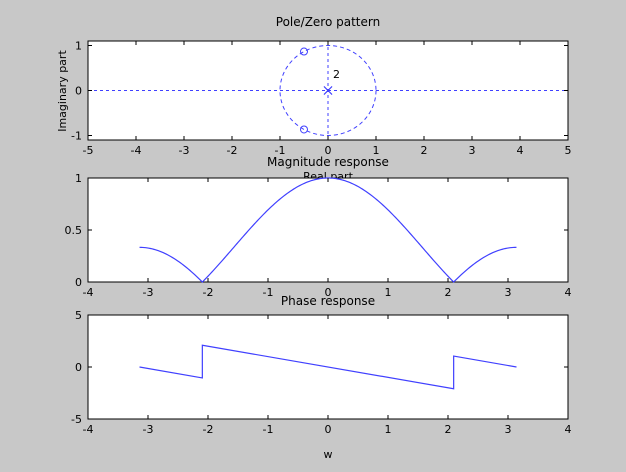 This screenshot has height=472, width=626. Describe the element at coordinates (88, 150) in the screenshot. I see `x-tick-label: -5` at that location.